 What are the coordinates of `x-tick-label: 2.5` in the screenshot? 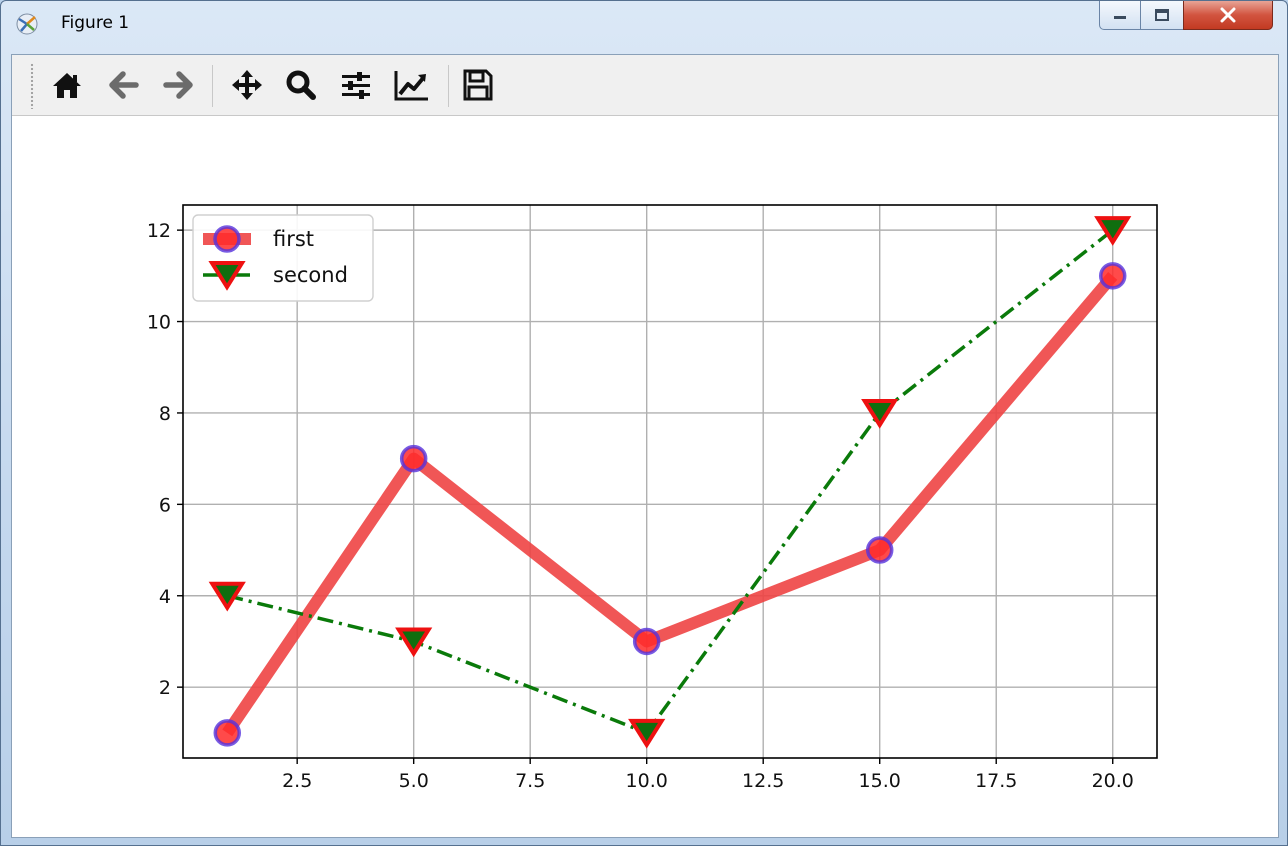 It's located at (297, 781).